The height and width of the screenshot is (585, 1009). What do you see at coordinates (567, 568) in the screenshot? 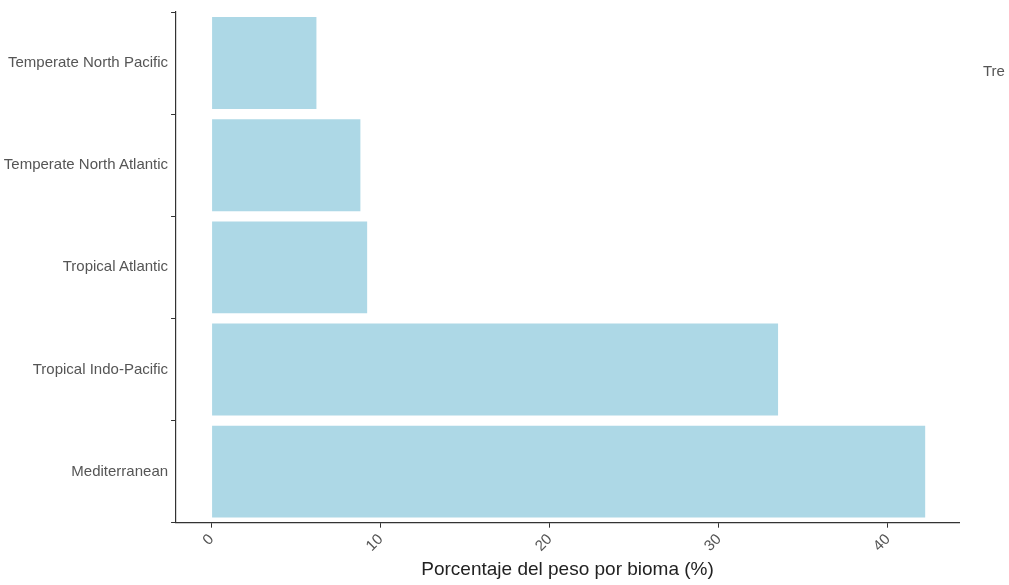
I see `x-axis-title: Porcentaje del peso por bioma (%)` at bounding box center [567, 568].